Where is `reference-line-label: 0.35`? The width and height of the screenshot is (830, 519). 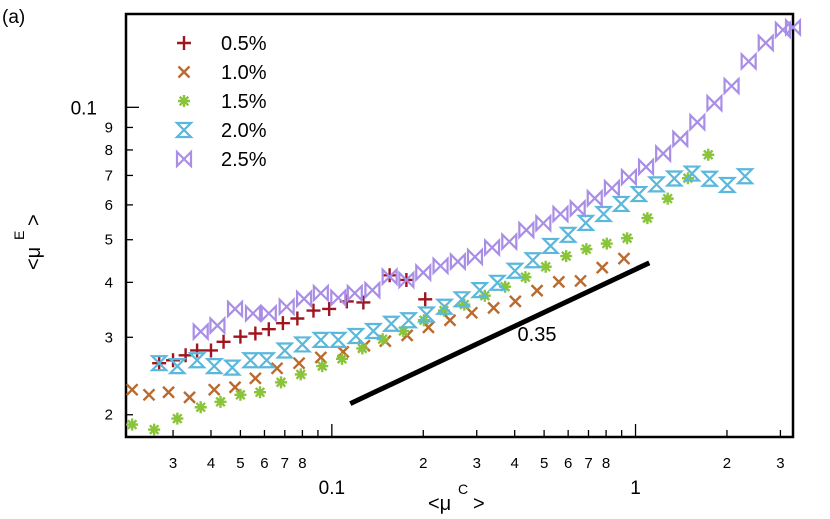
reference-line-label: 0.35 is located at coordinates (537, 335).